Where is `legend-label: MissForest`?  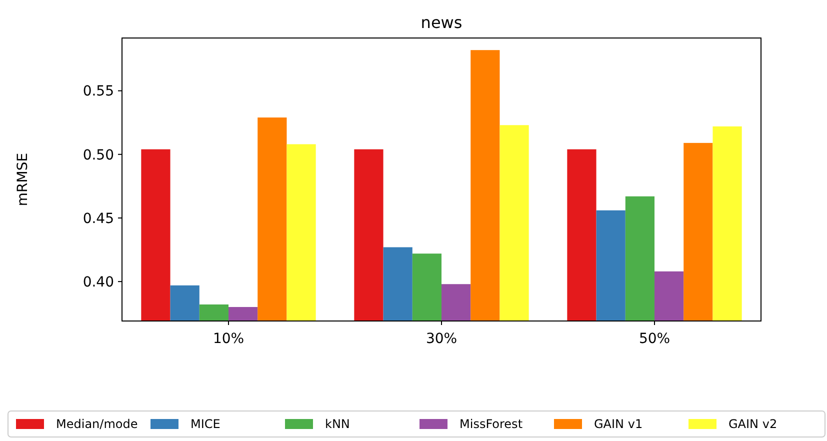 legend-label: MissForest is located at coordinates (491, 424).